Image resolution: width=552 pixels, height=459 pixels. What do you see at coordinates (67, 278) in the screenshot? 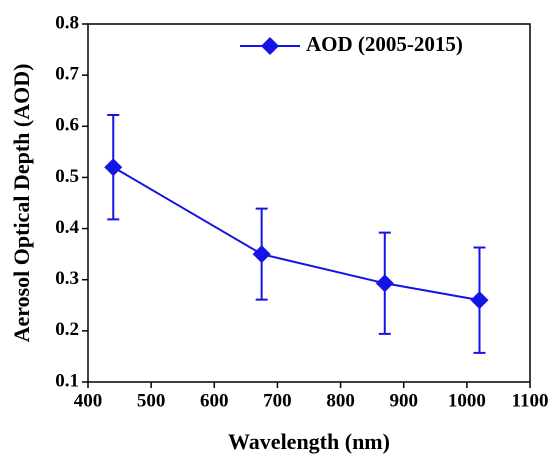
I see `y-tick-label: 0.3` at bounding box center [67, 278].